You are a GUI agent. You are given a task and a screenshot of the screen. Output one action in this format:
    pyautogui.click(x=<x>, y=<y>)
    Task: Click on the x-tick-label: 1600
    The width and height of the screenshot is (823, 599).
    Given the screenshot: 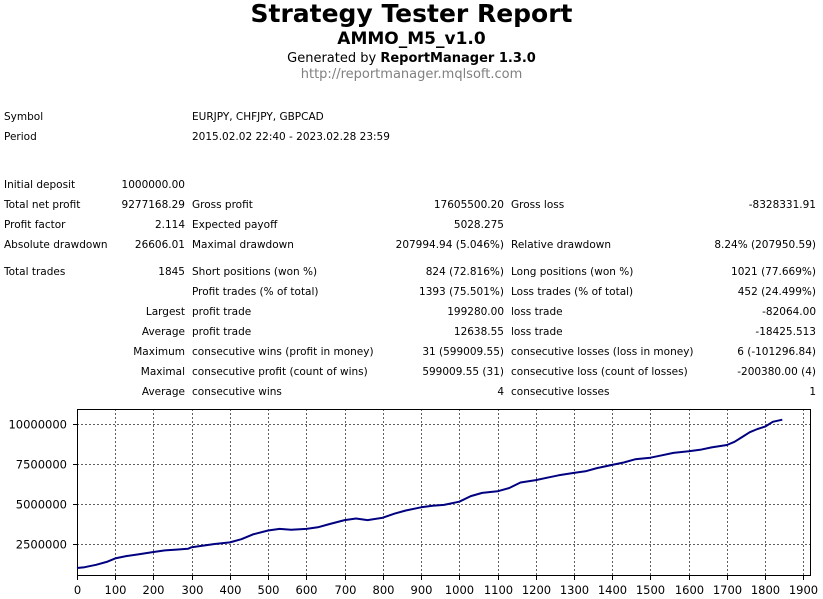 What is the action you would take?
    pyautogui.click(x=689, y=590)
    